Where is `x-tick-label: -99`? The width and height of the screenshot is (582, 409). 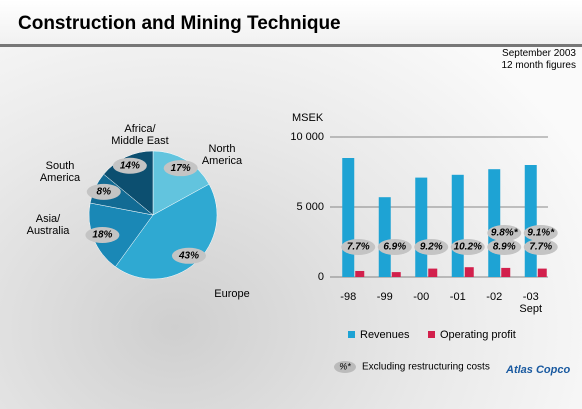
x-tick-label: -99 is located at coordinates (384, 297).